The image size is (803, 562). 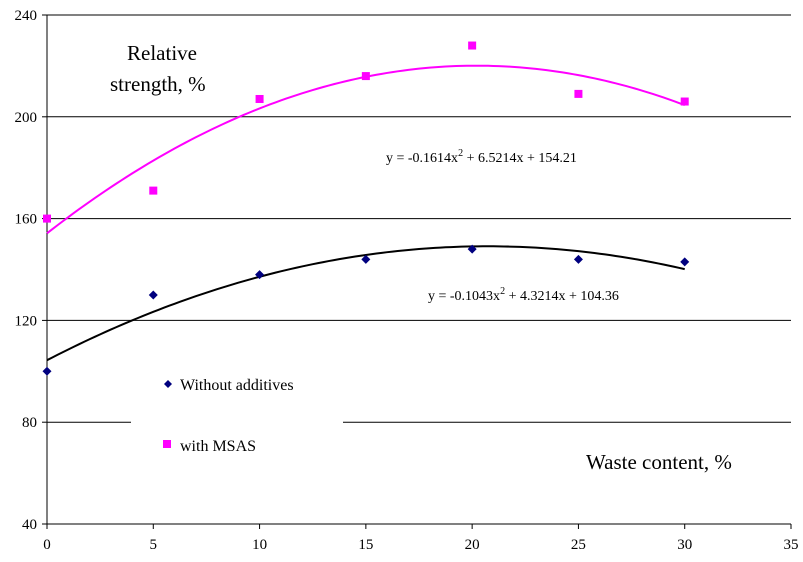 What do you see at coordinates (259, 545) in the screenshot?
I see `x-tick-label-10: 10` at bounding box center [259, 545].